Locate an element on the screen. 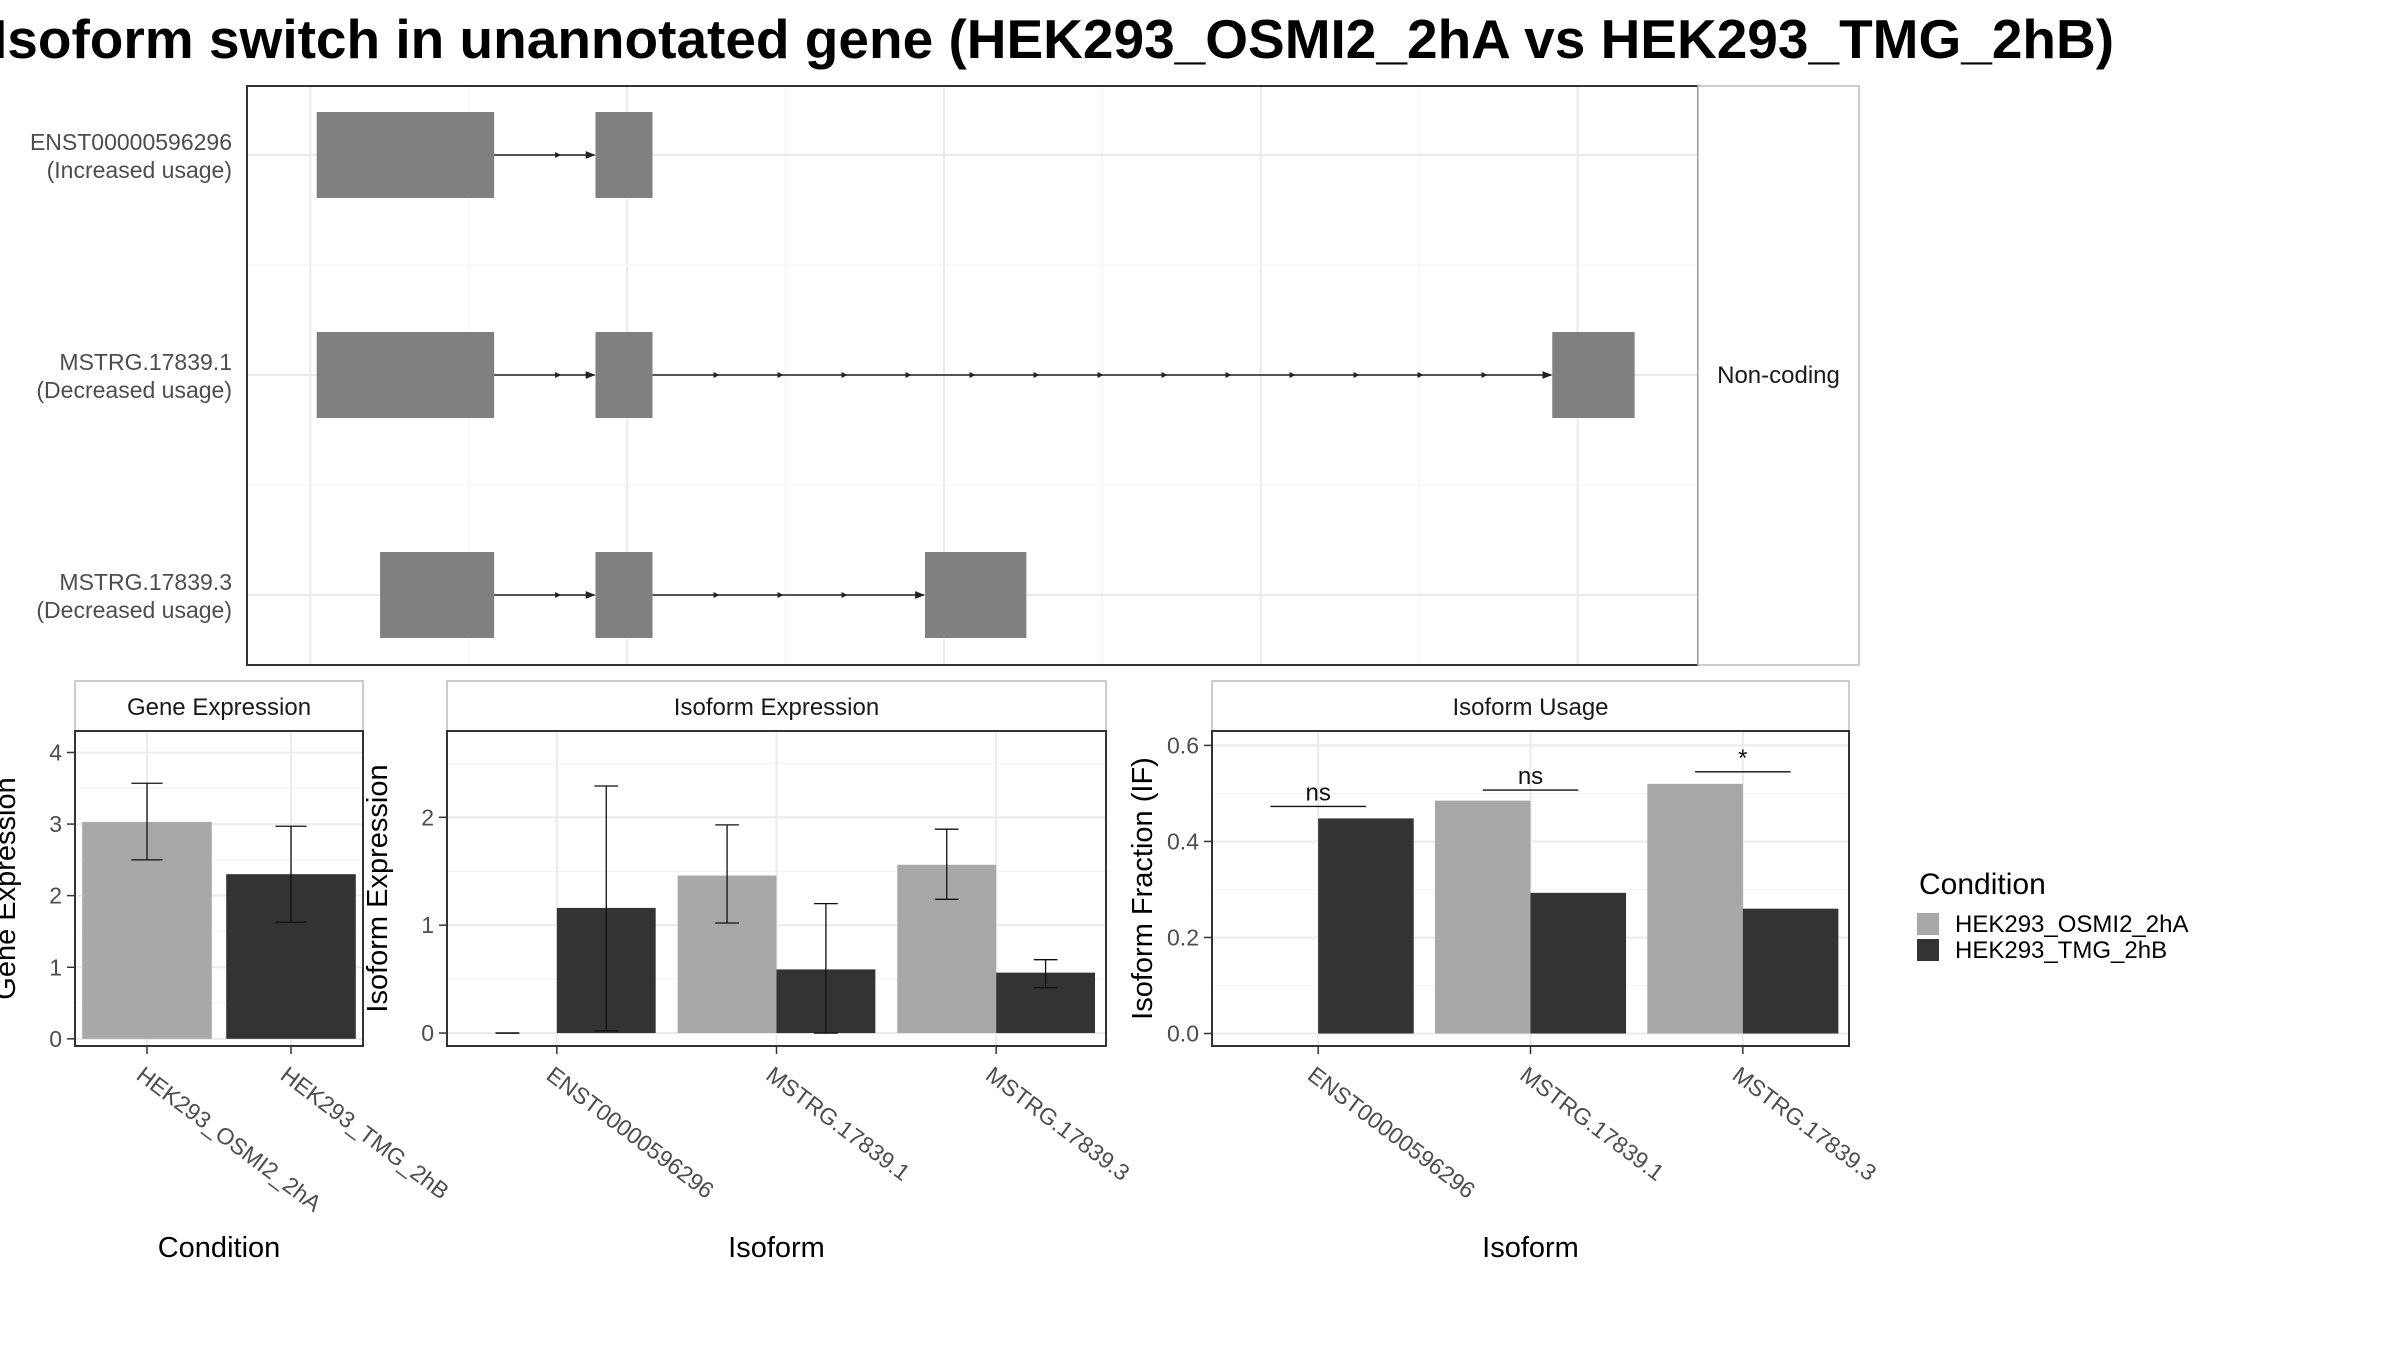 This screenshot has width=2400, height=1350. panel1-strip is located at coordinates (219, 706).